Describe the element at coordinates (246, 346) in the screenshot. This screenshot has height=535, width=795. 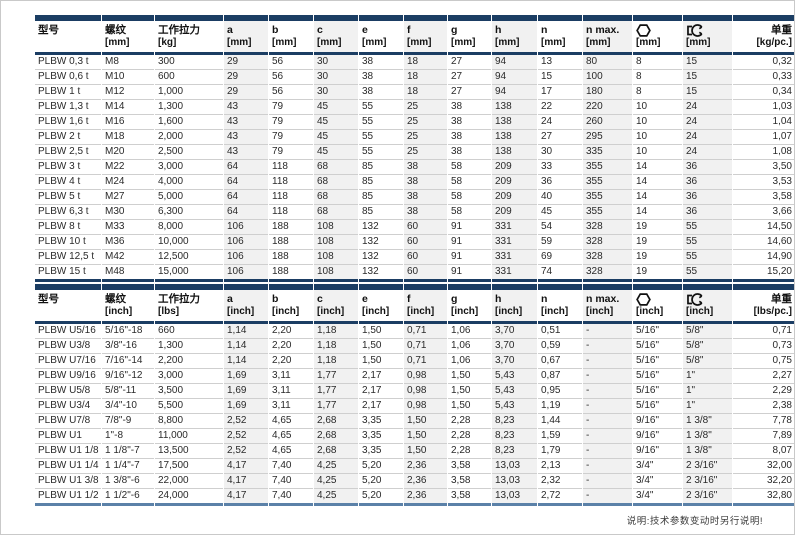
I see `cell-dim-a: 1,14` at that location.